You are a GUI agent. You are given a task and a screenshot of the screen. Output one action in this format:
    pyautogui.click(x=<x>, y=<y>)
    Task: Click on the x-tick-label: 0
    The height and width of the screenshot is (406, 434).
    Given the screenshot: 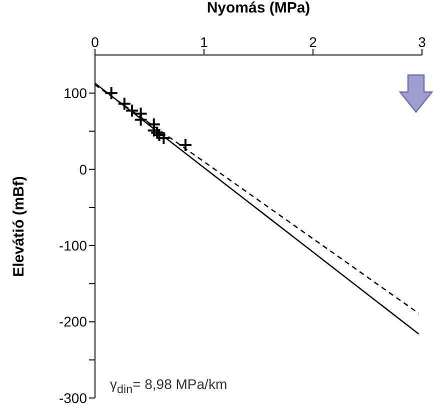 What is the action you would take?
    pyautogui.click(x=95, y=42)
    